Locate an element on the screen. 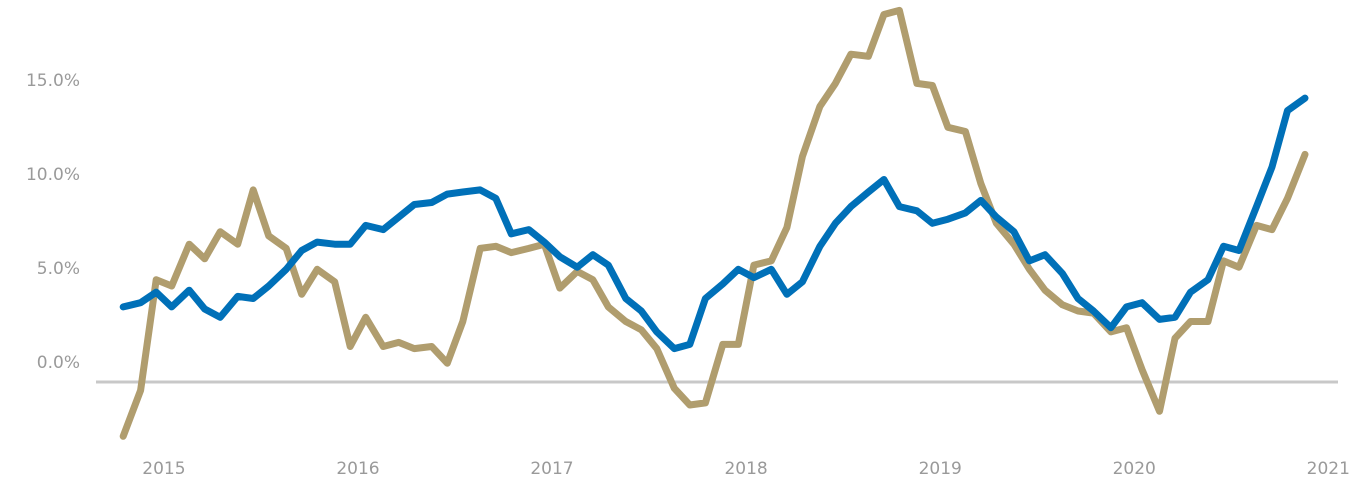  x-tick-label: 2016 is located at coordinates (357, 469).